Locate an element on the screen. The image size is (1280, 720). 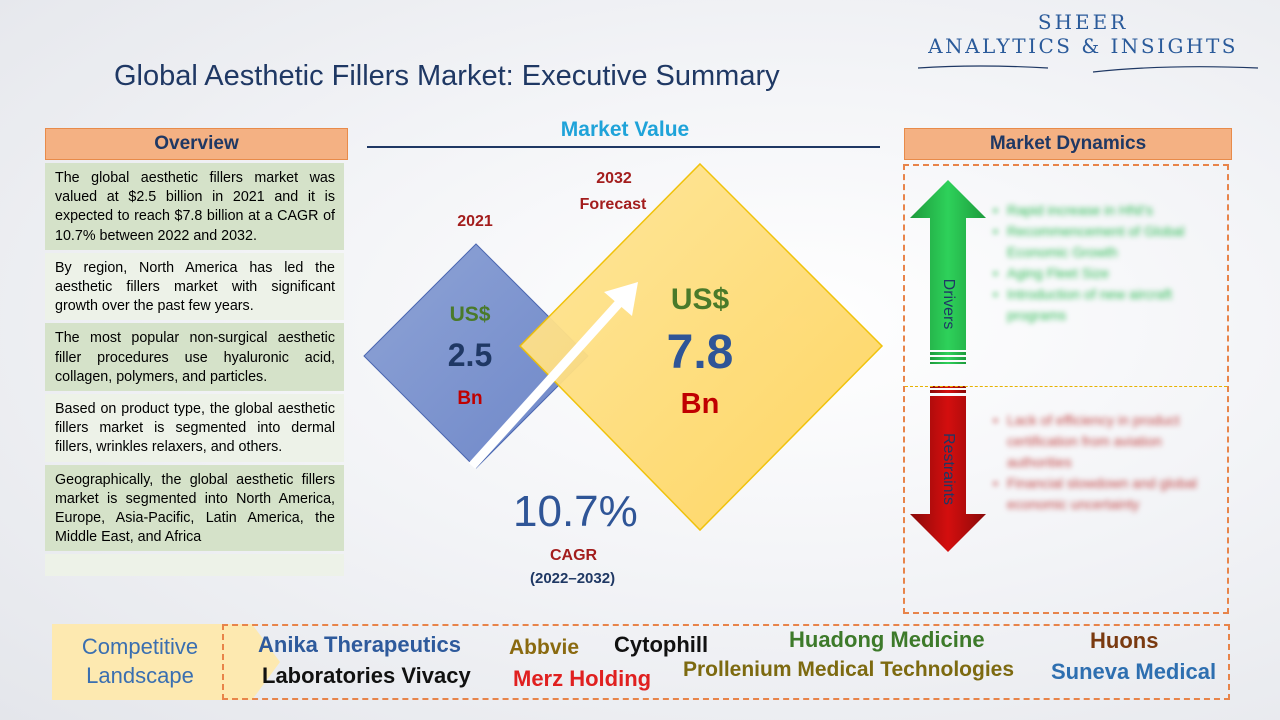
drivers-label: Drivers is located at coordinates (948, 304).